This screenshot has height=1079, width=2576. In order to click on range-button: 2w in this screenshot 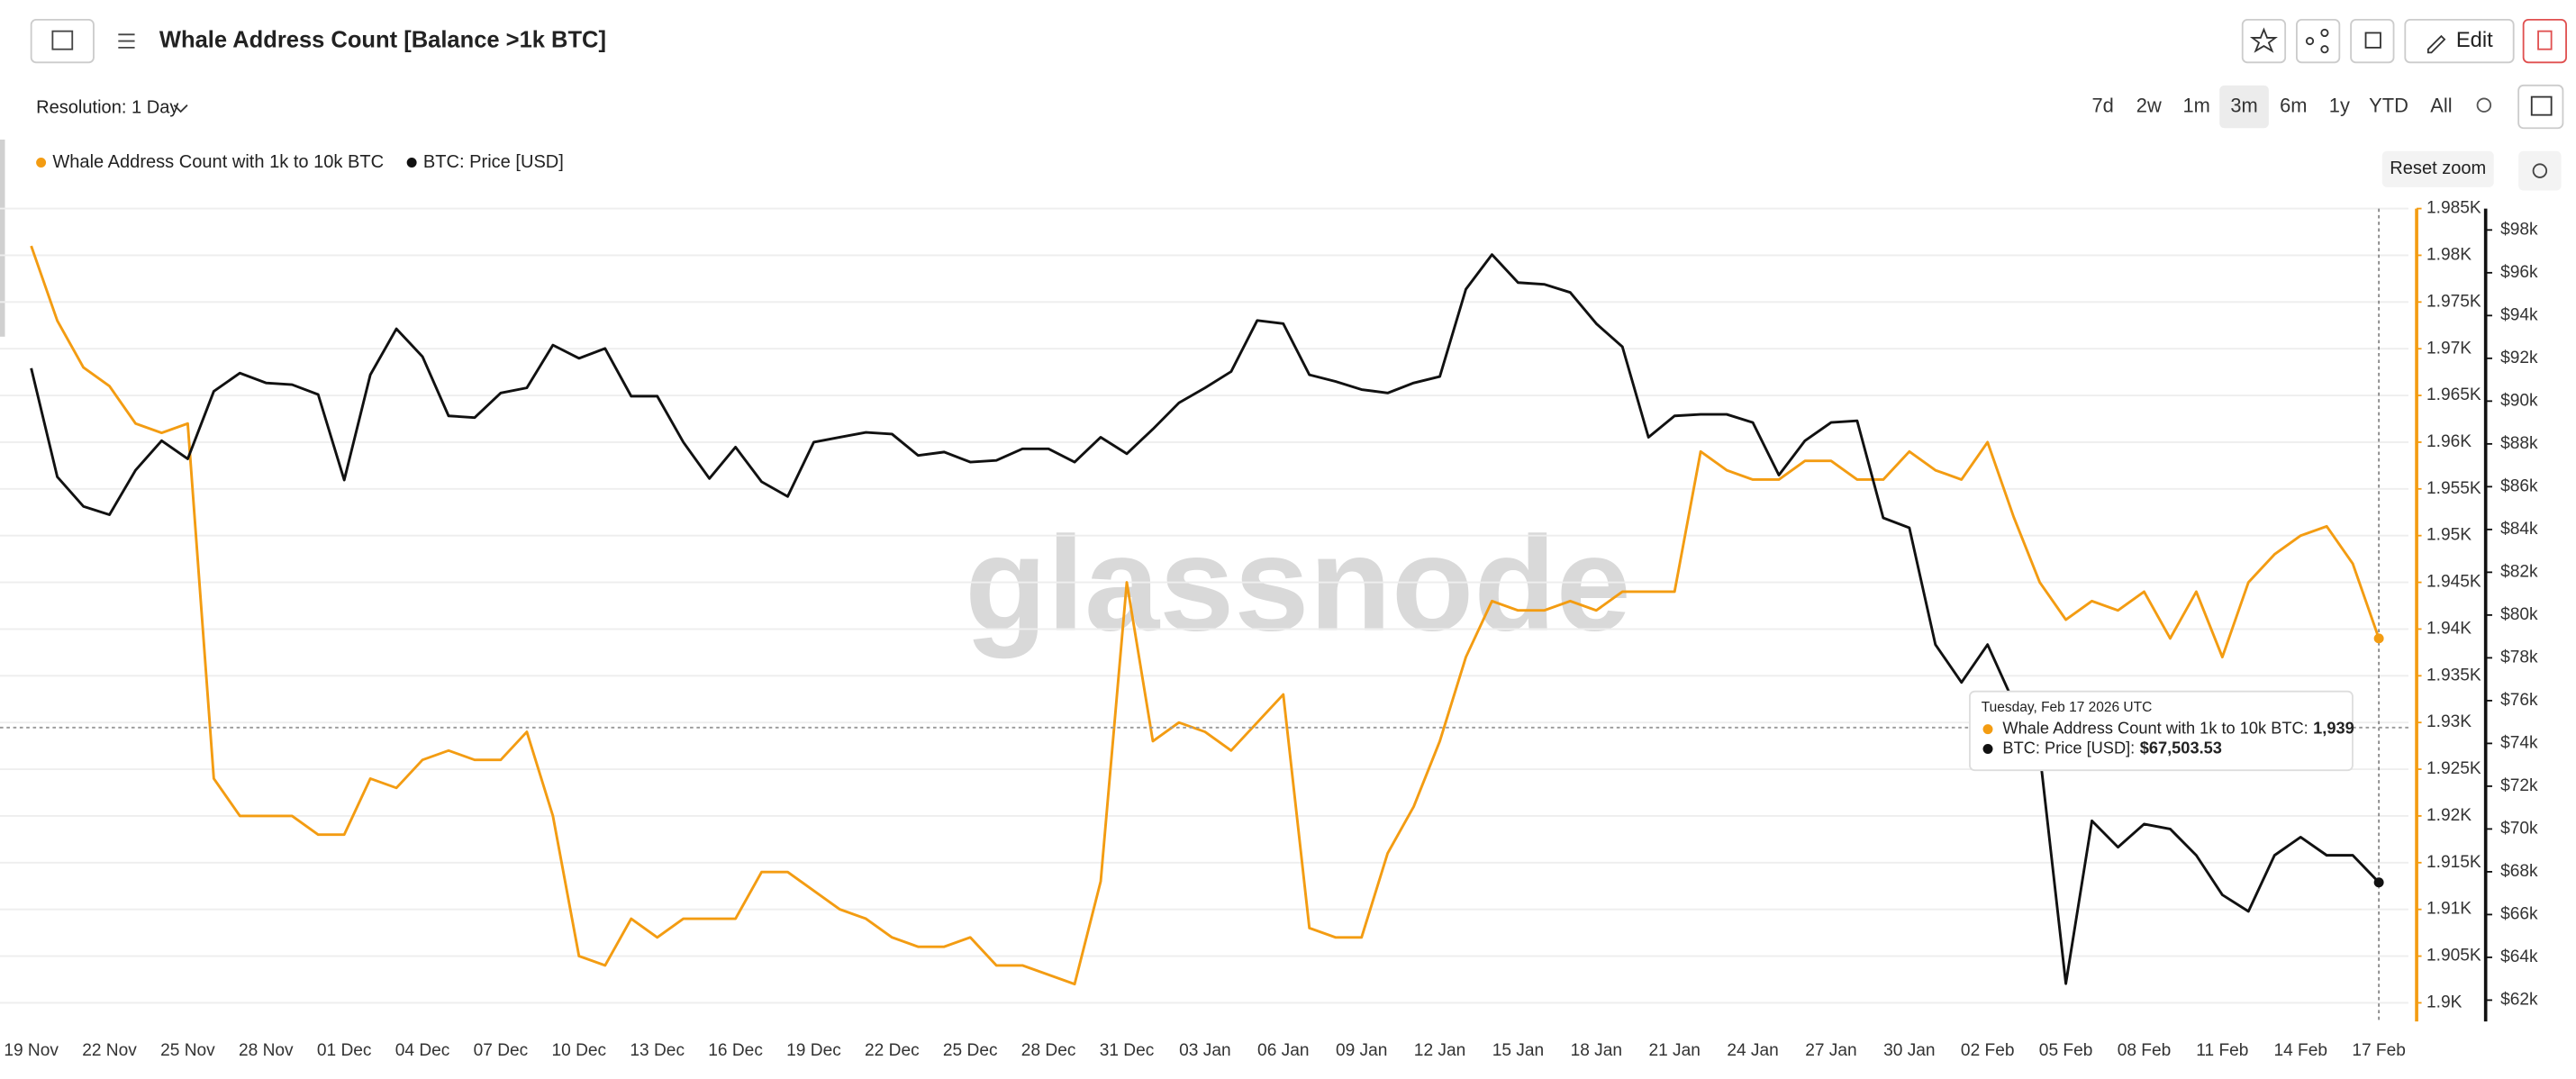, I will do `click(2149, 105)`.